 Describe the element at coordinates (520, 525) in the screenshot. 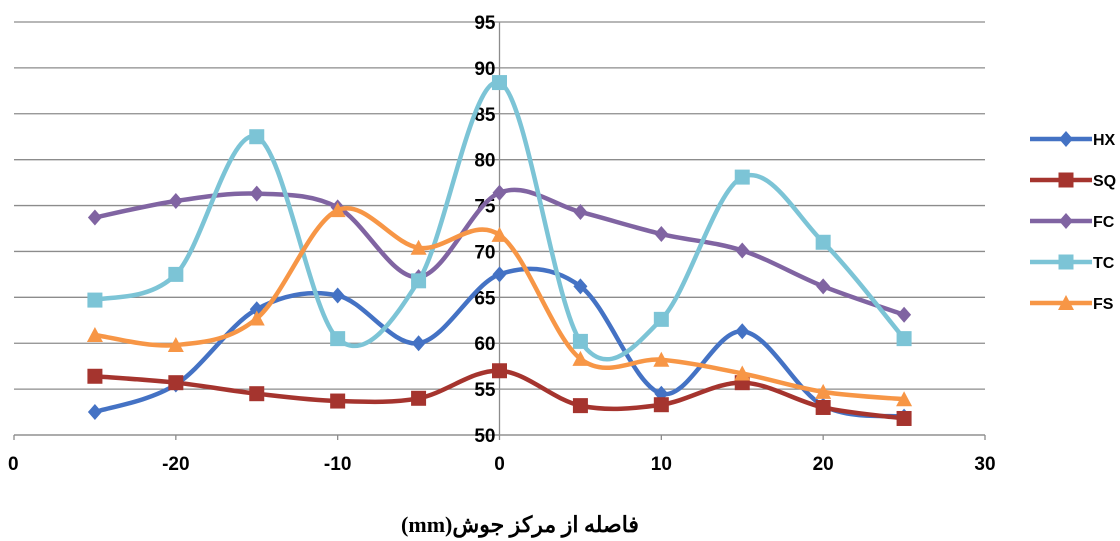

I see `x-axis-title: فاصله از مرکز جوش(mm)` at that location.